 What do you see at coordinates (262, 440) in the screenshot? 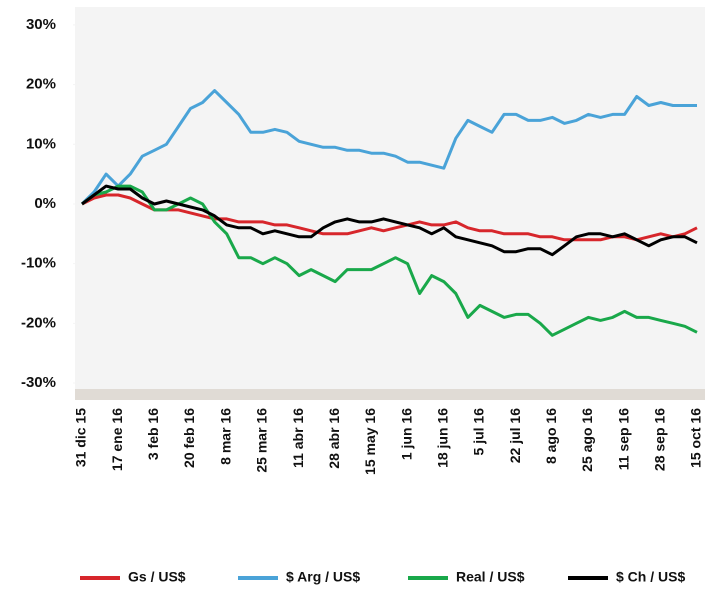
I see `x-tick-label: 25 mar 16` at bounding box center [262, 440].